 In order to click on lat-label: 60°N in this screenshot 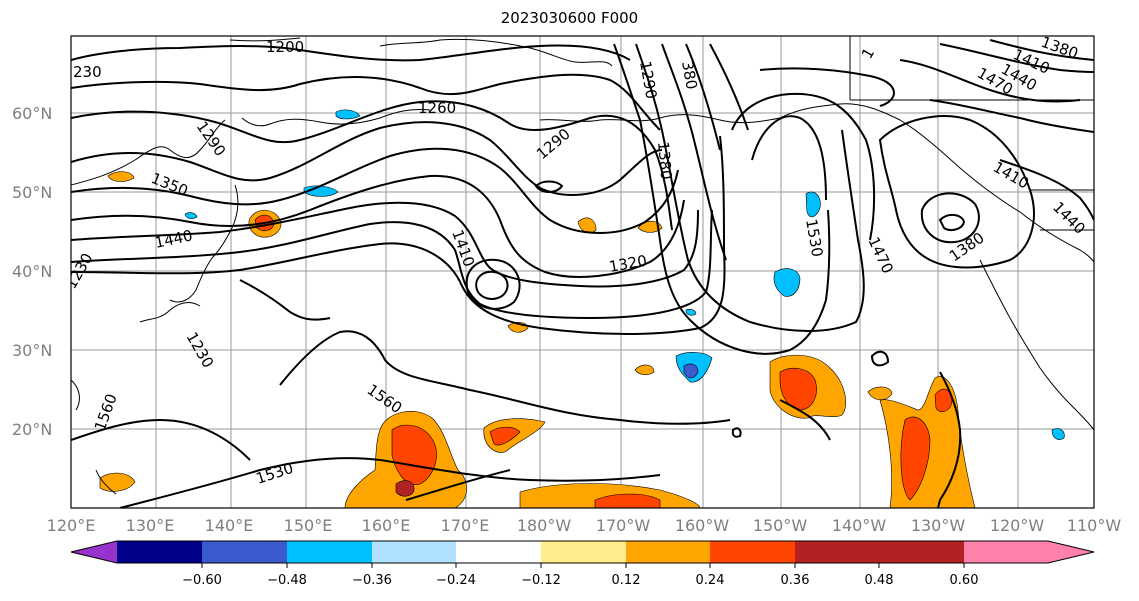, I will do `click(32, 113)`.